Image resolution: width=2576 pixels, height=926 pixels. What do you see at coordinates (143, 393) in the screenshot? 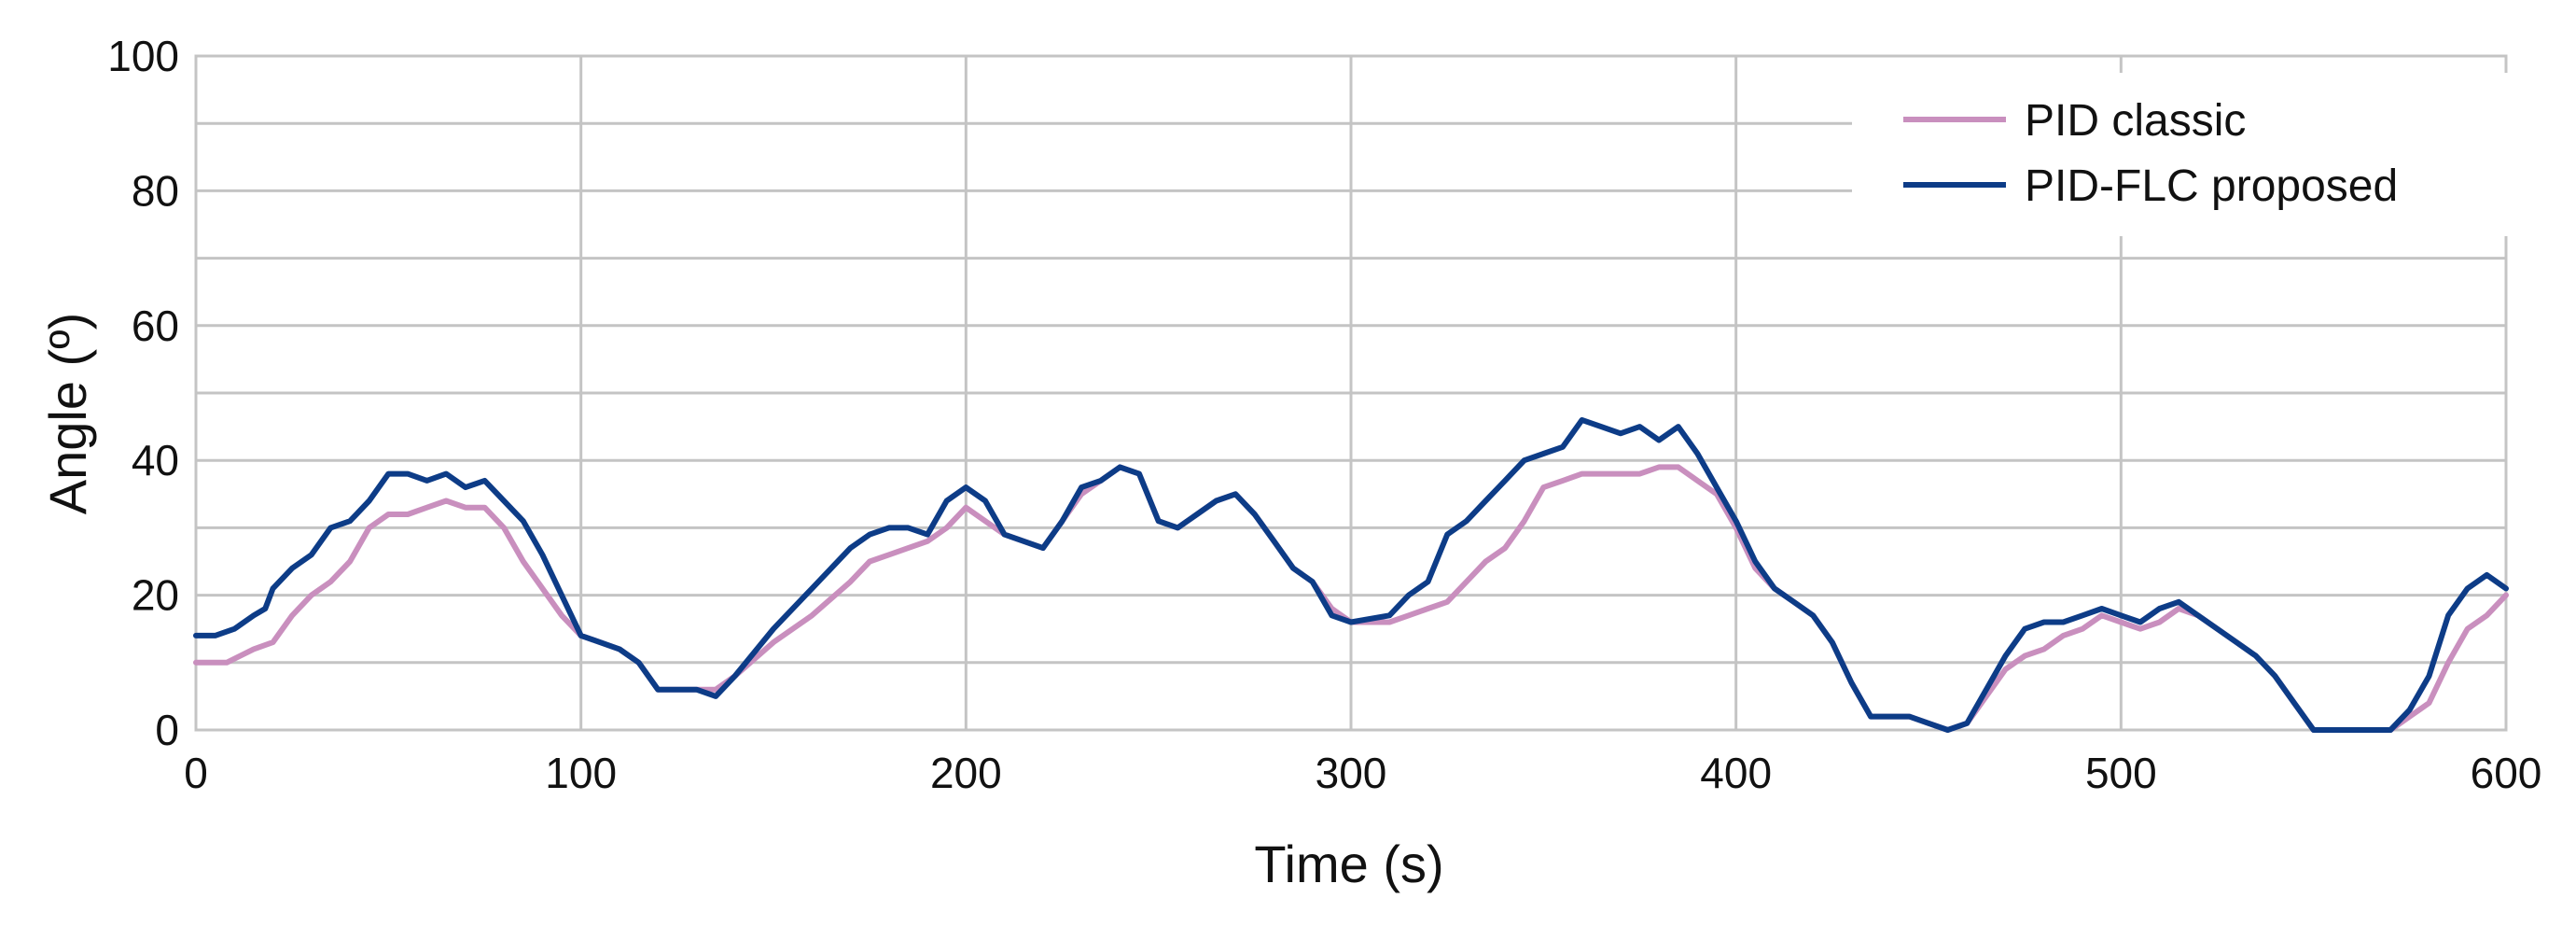
I see `y-tick-labels: 0 20 40 60 80 100` at bounding box center [143, 393].